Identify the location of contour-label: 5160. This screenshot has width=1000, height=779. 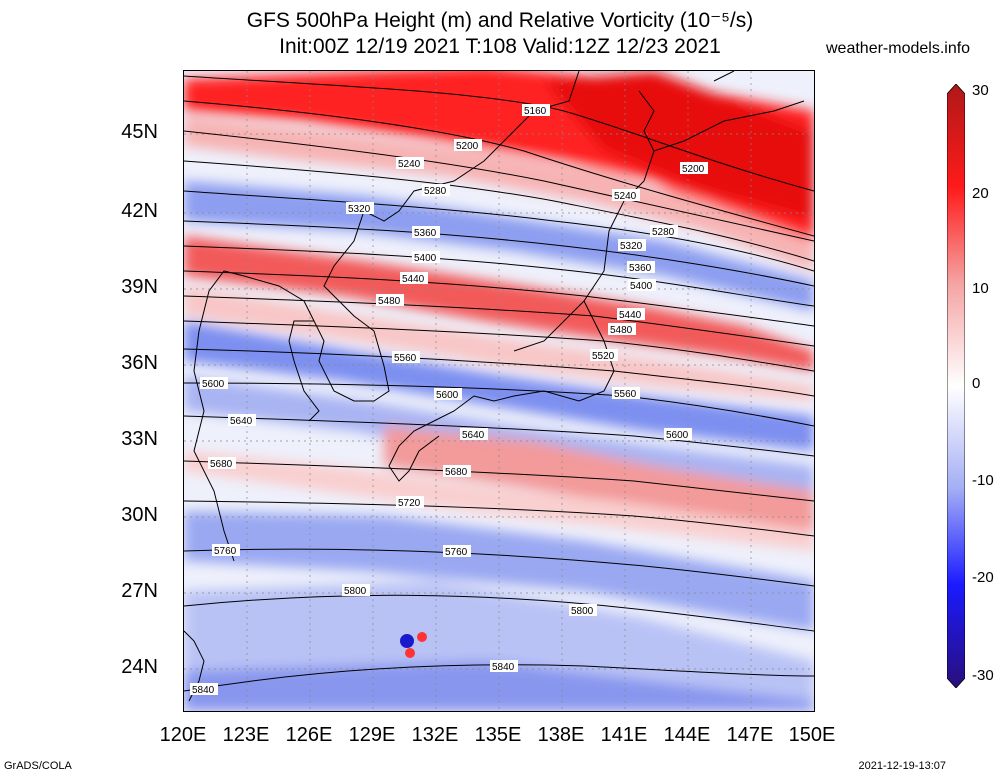
(536, 110).